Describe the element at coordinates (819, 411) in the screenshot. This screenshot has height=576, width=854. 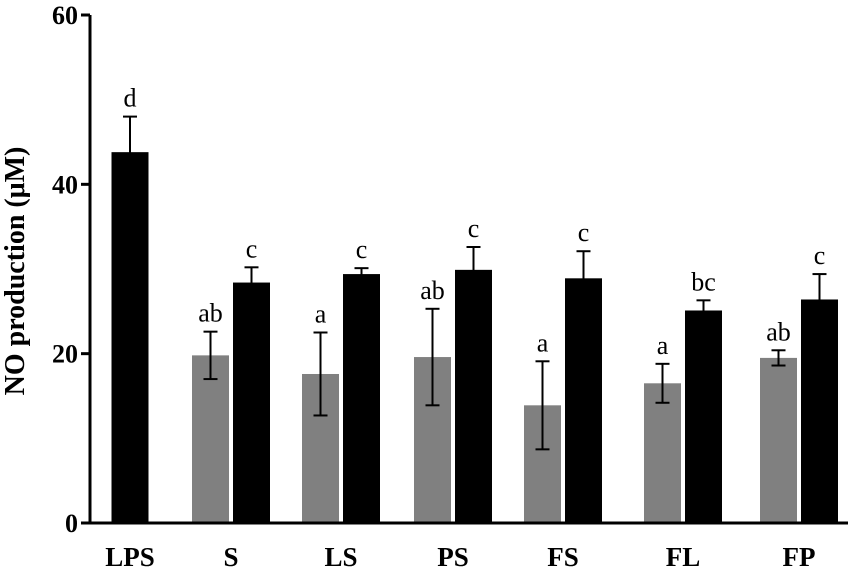
I see `bar-black-fp` at that location.